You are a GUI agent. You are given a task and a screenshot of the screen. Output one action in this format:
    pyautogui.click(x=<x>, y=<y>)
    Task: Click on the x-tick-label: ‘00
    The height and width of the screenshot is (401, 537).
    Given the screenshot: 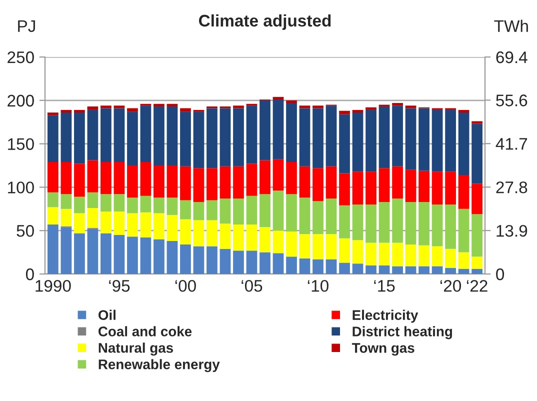 What is the action you would take?
    pyautogui.click(x=185, y=286)
    